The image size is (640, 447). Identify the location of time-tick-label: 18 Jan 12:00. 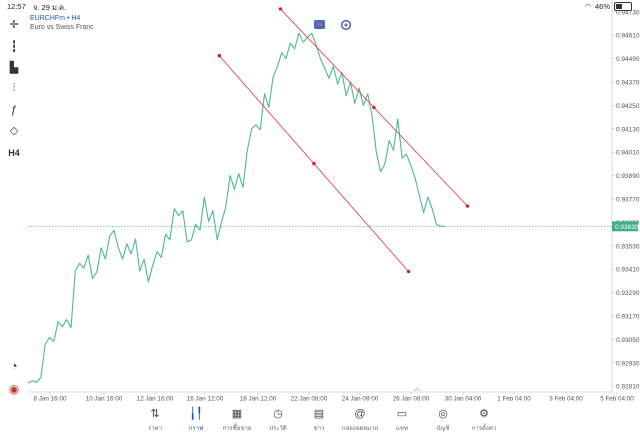
(258, 399).